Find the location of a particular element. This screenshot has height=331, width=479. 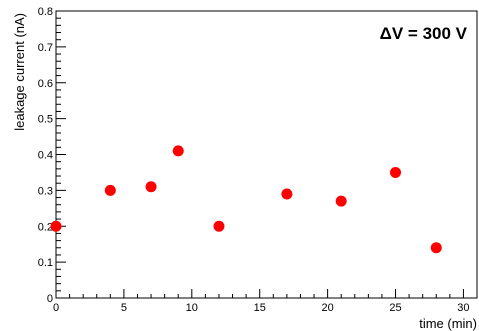

y-tick-label: 0.5 is located at coordinates (45, 120).